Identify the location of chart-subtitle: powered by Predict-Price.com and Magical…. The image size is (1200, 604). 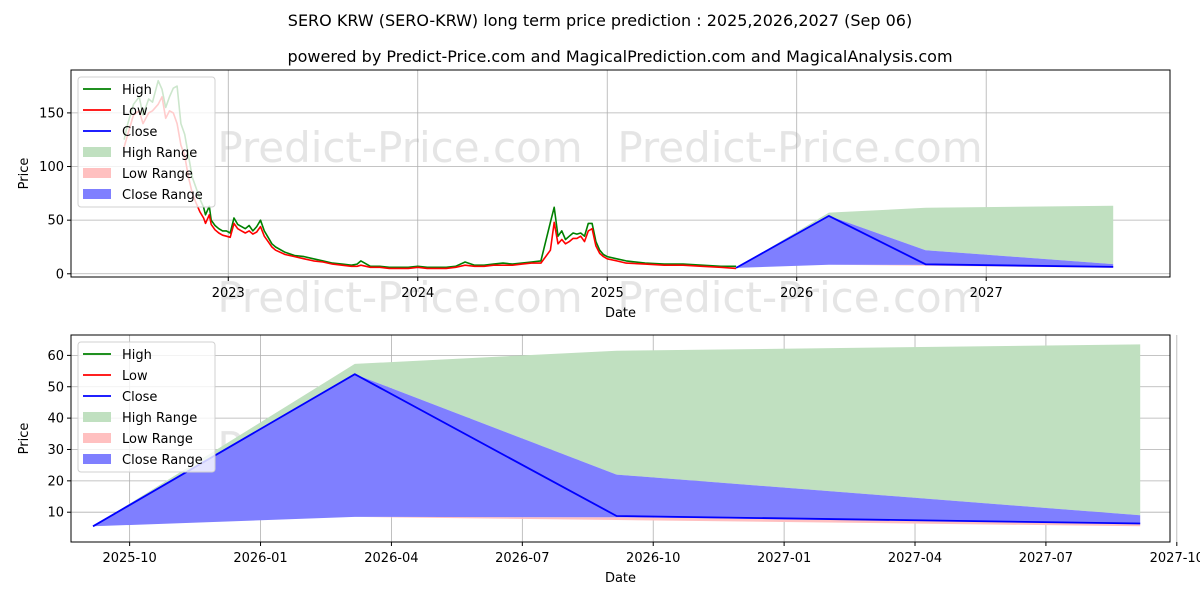
(619, 56).